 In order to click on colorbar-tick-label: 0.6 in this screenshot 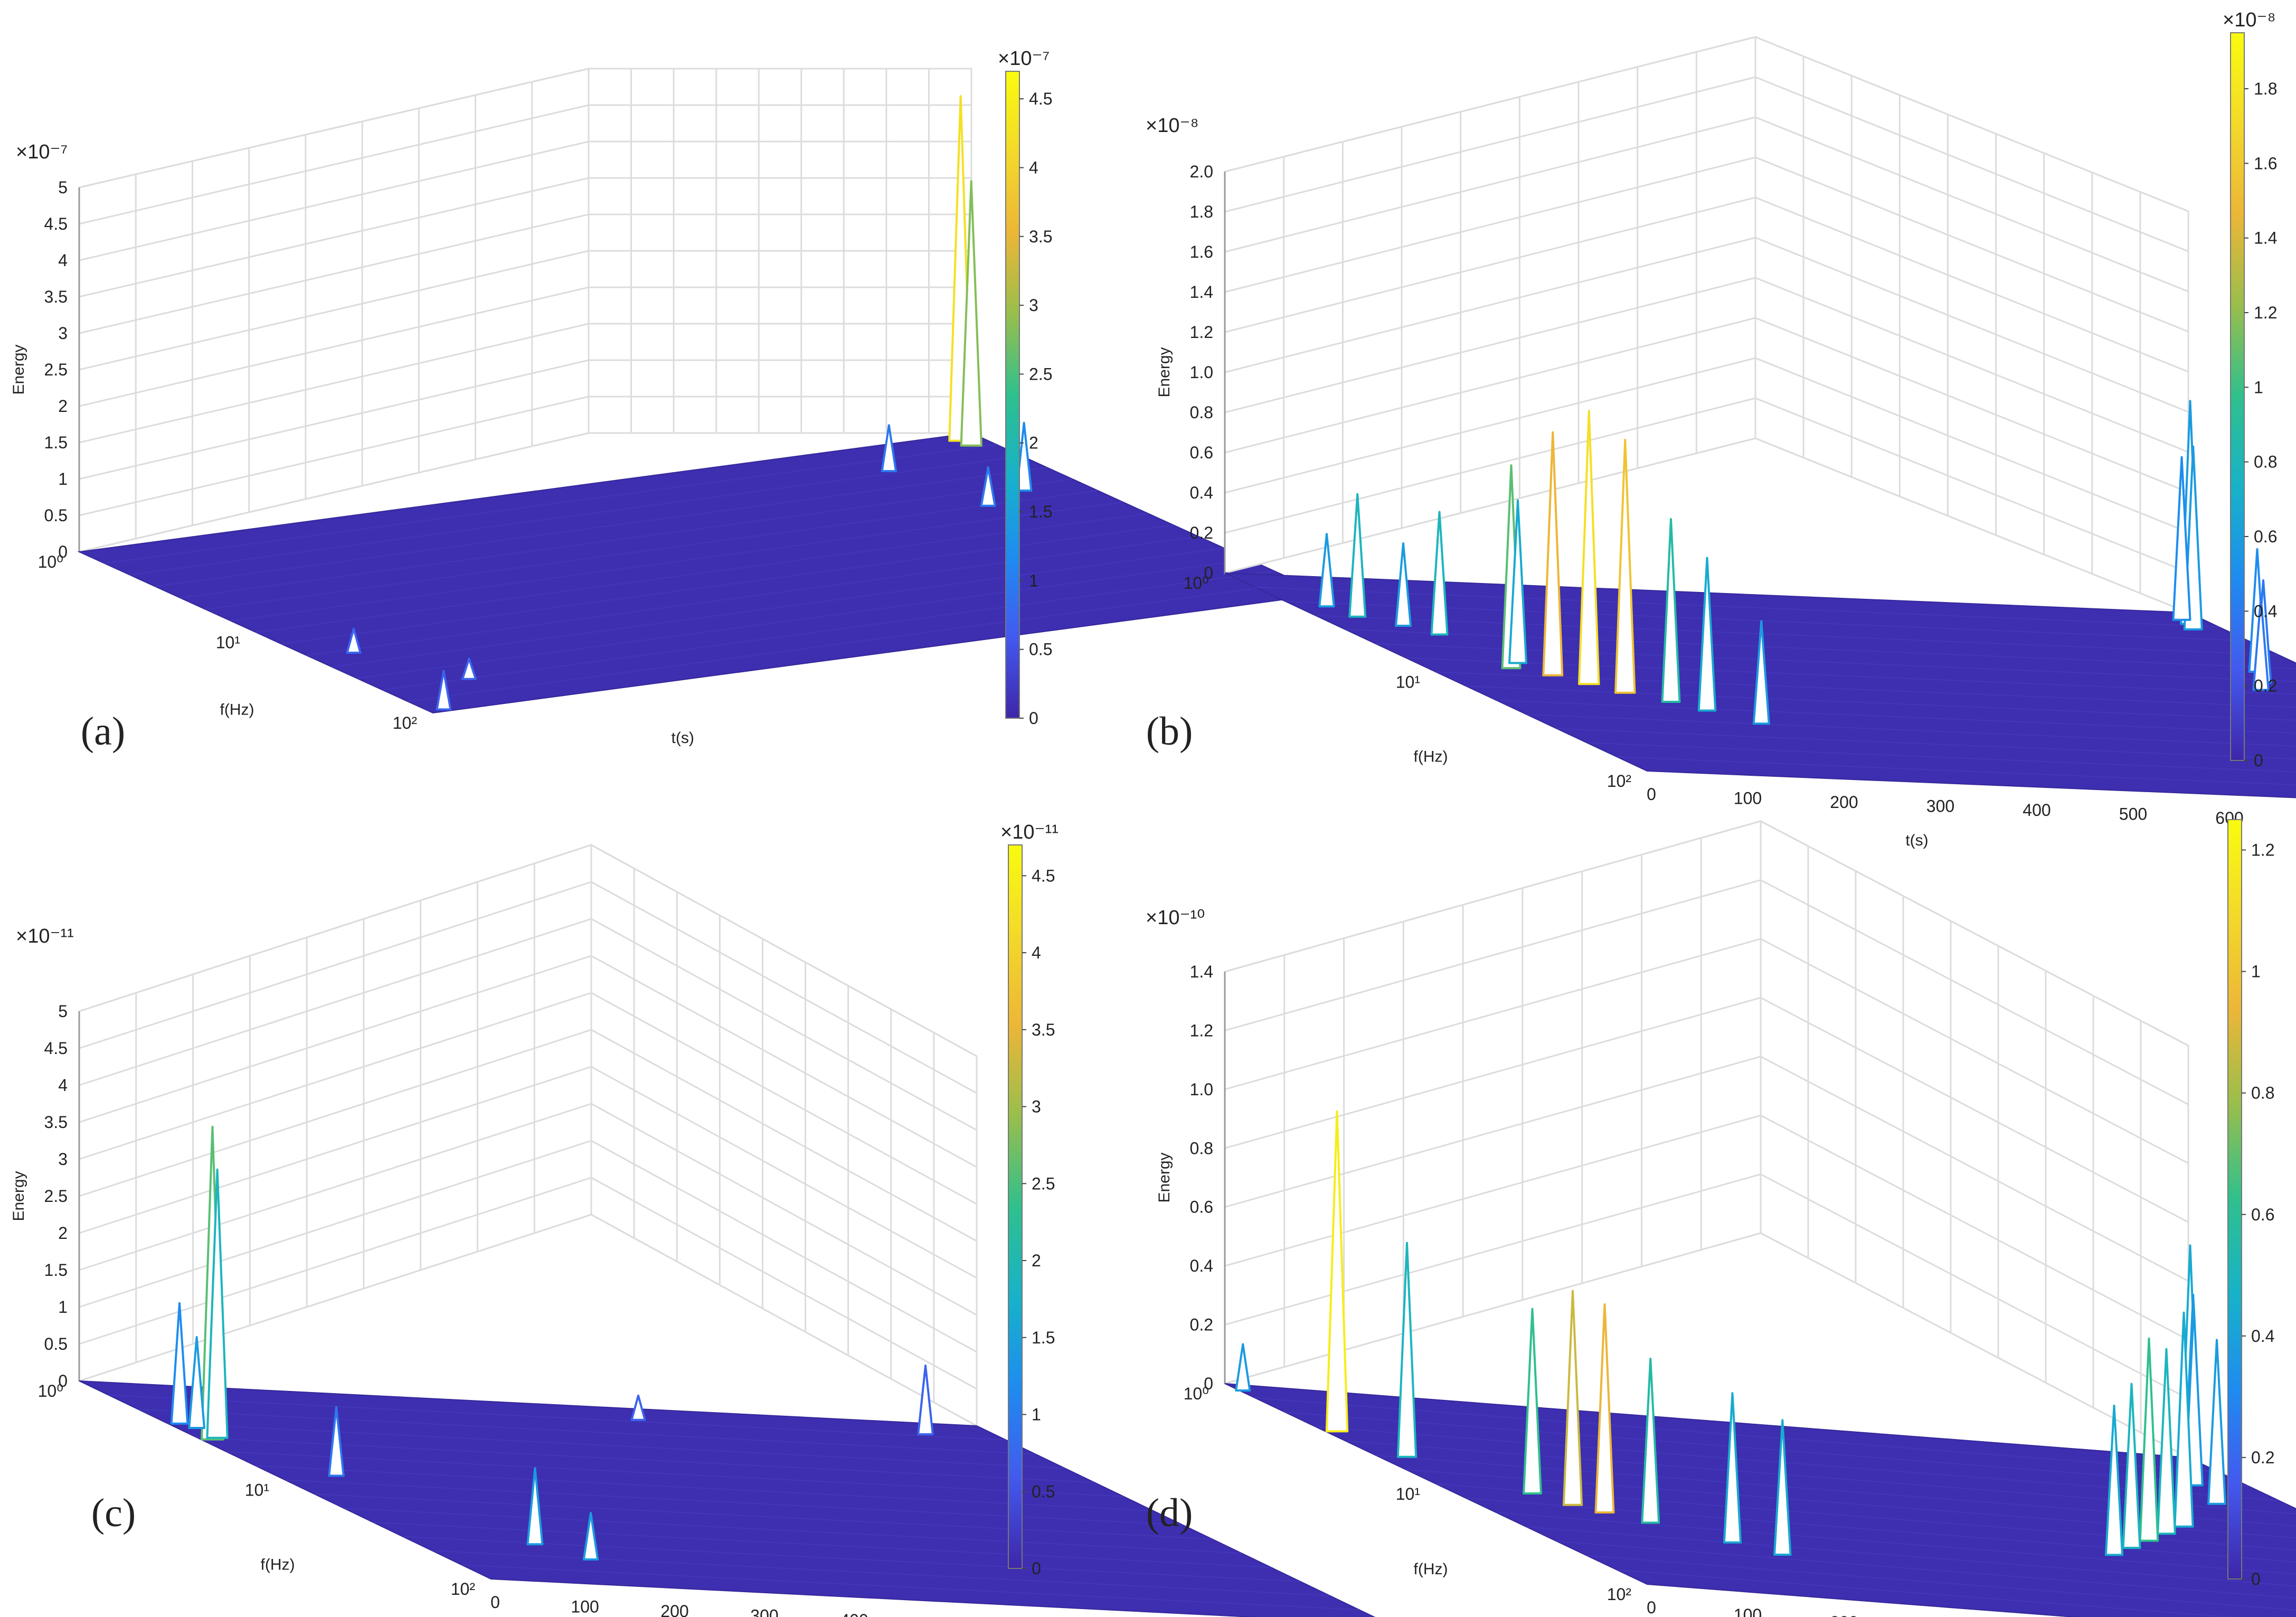, I will do `click(2265, 536)`.